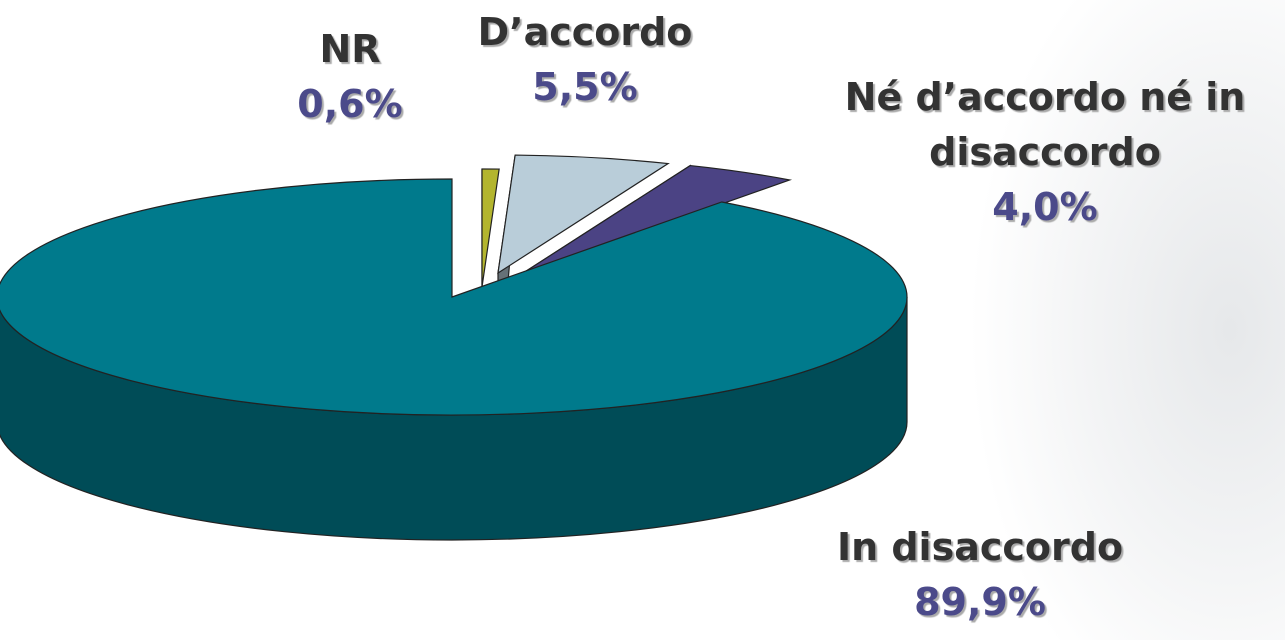 The image size is (1285, 640). What do you see at coordinates (980, 602) in the screenshot?
I see `value-label: 89,9%` at bounding box center [980, 602].